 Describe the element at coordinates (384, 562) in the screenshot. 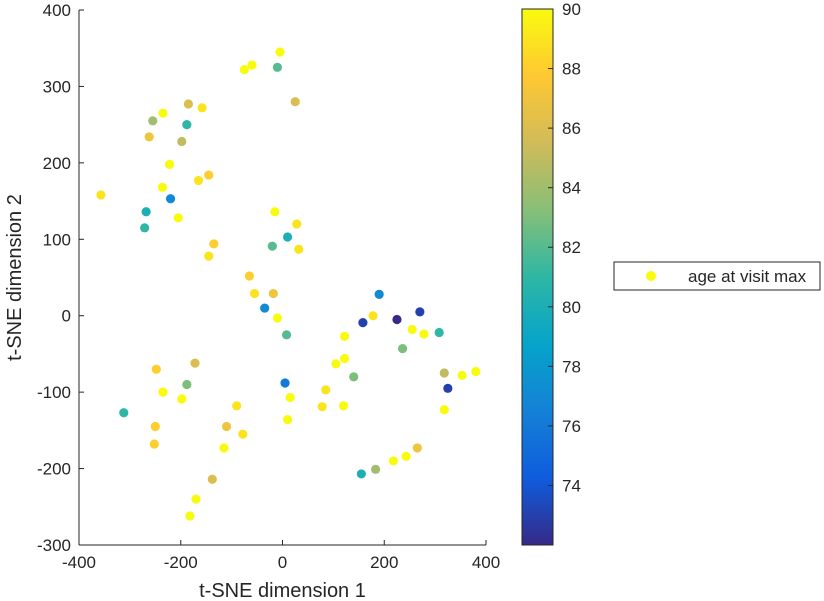

I see `x-tick-label: 200` at that location.